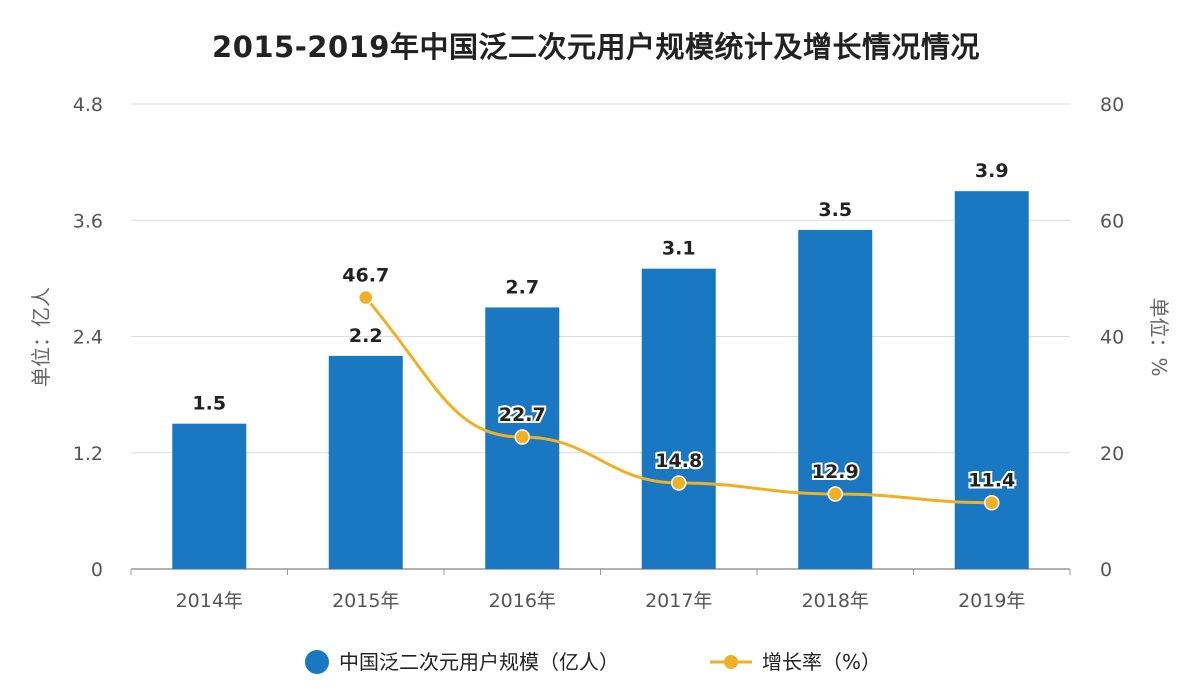 The height and width of the screenshot is (692, 1192). Describe the element at coordinates (522, 287) in the screenshot. I see `bar-data-label: 2.7` at that location.